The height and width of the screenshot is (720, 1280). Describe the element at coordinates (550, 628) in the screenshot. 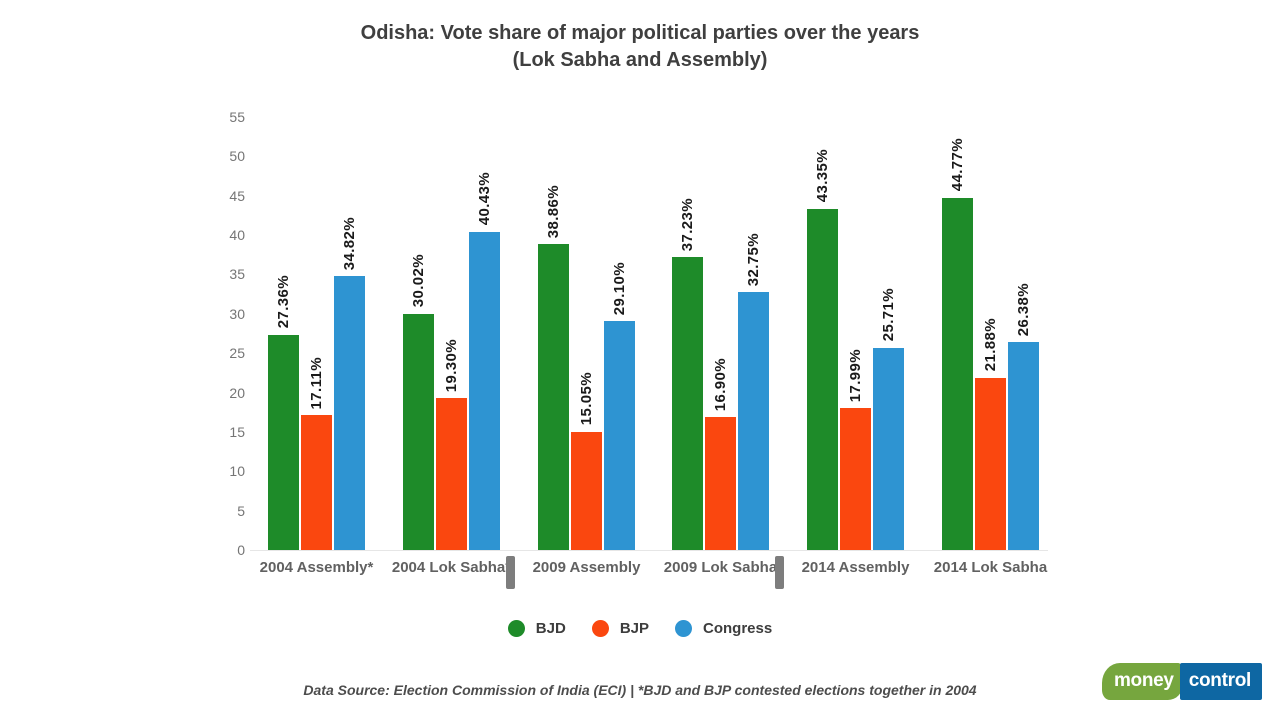

I see `legend-label: BJD` at that location.